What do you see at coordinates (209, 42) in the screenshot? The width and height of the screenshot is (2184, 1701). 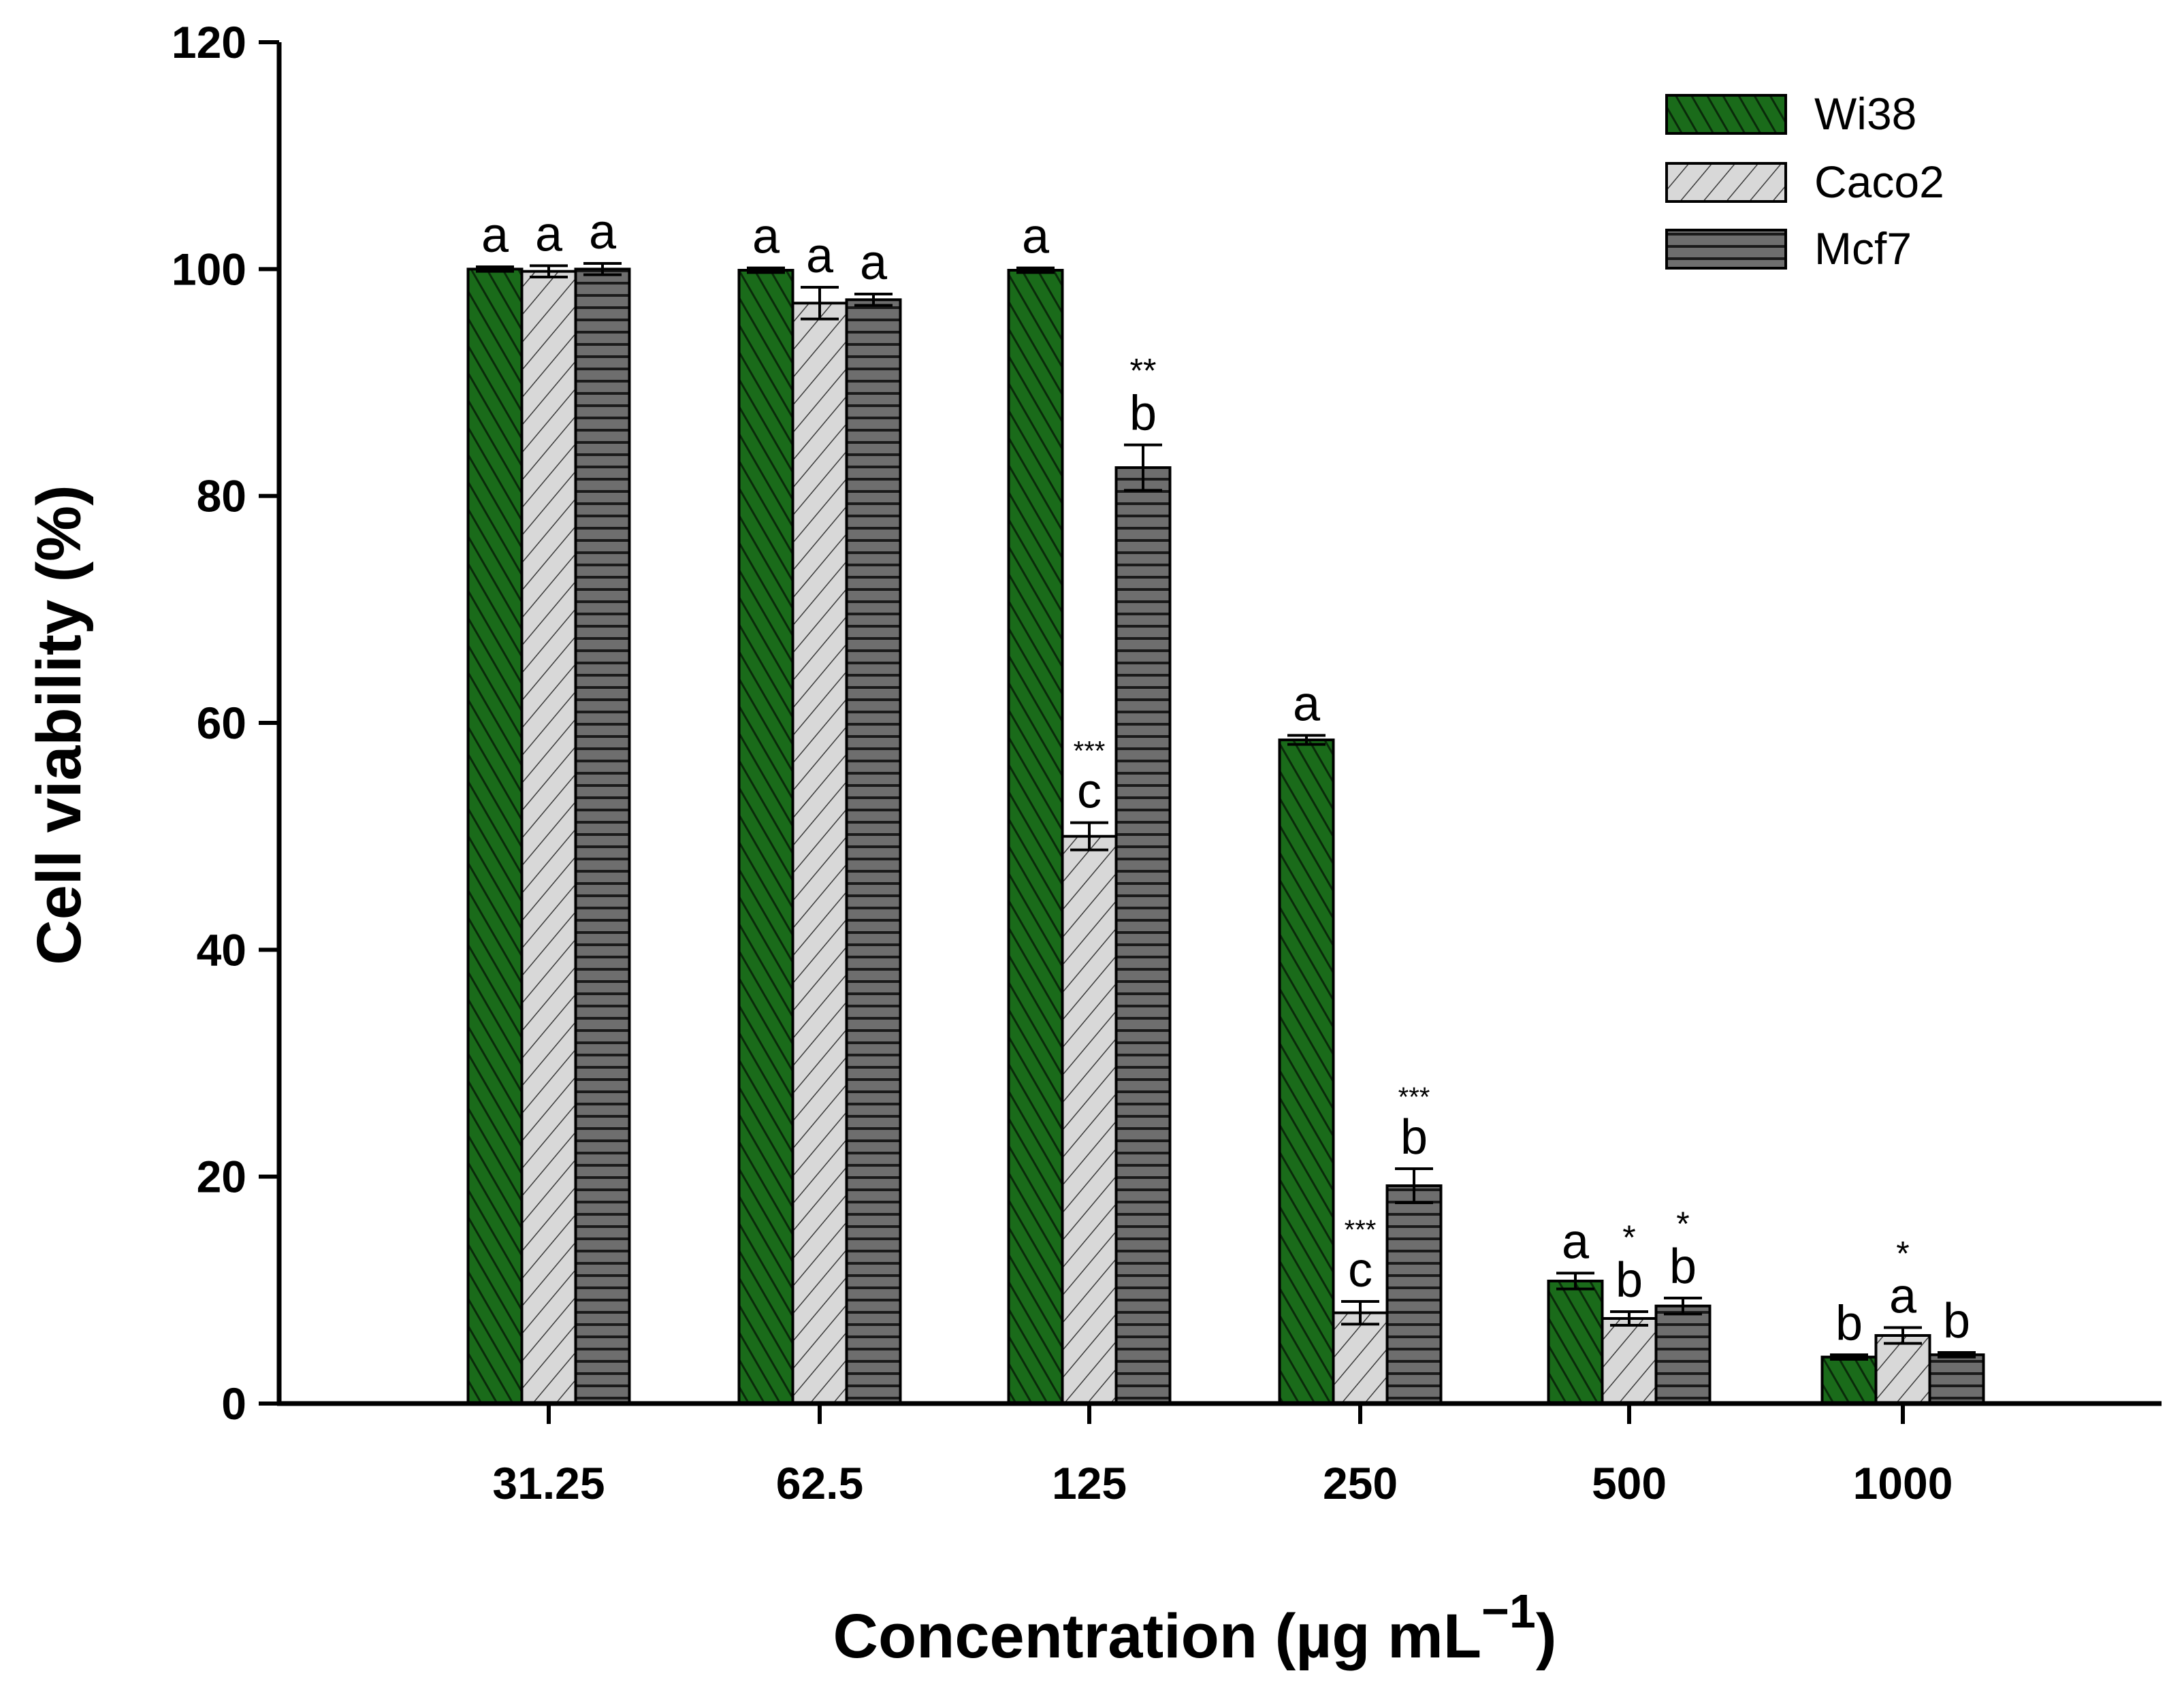 I see `y-tick-label-6: 120` at bounding box center [209, 42].